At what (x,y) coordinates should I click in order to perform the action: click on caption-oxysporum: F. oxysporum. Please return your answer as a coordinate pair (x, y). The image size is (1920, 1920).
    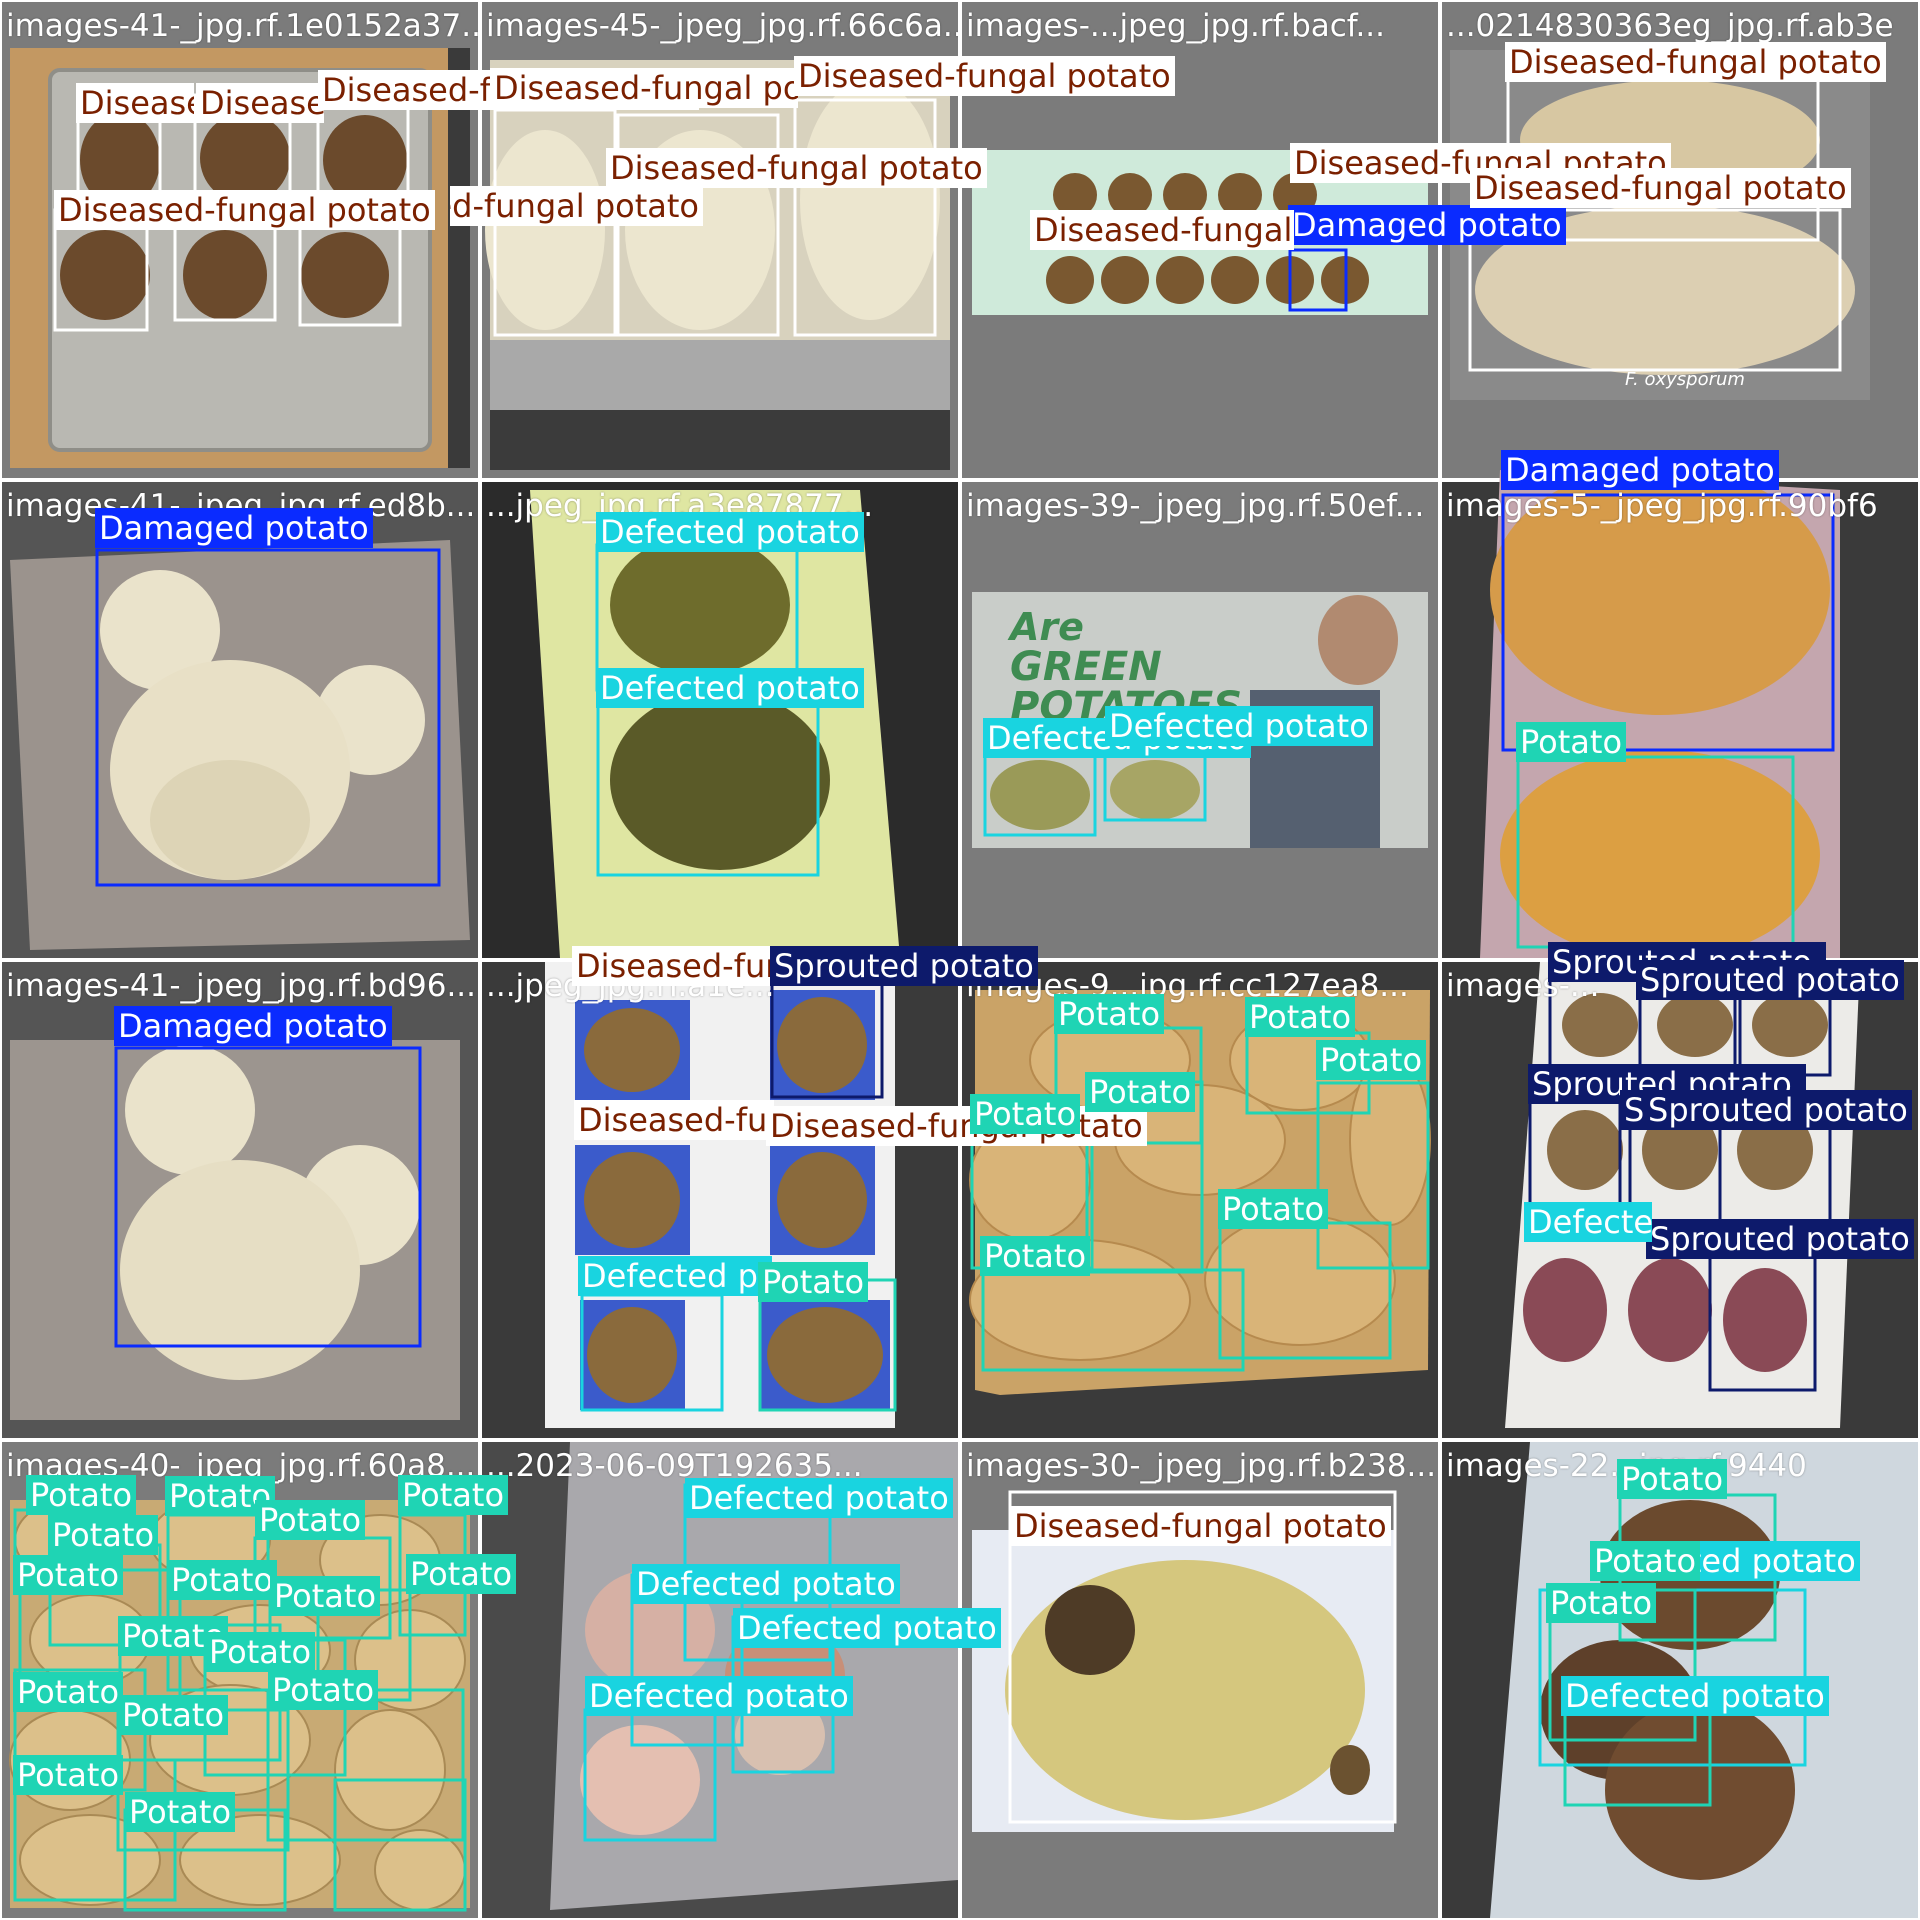
    Looking at the image, I should click on (1685, 379).